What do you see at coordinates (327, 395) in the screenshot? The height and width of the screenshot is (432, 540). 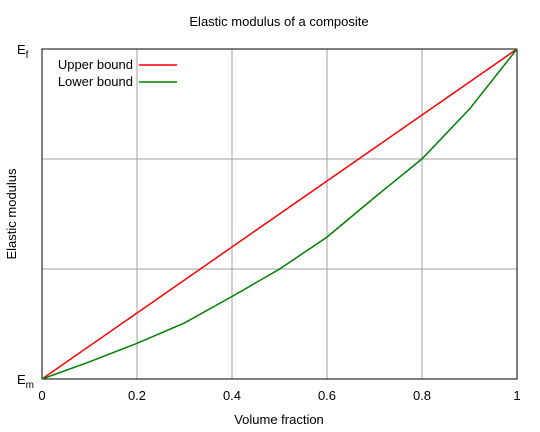 I see `x-tick-label: 0.6` at bounding box center [327, 395].